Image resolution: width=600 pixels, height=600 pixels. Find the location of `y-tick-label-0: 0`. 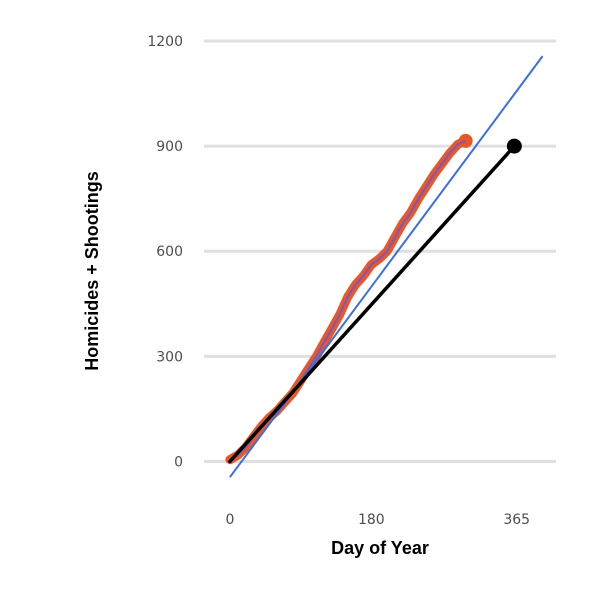

y-tick-label-0: 0 is located at coordinates (178, 462).